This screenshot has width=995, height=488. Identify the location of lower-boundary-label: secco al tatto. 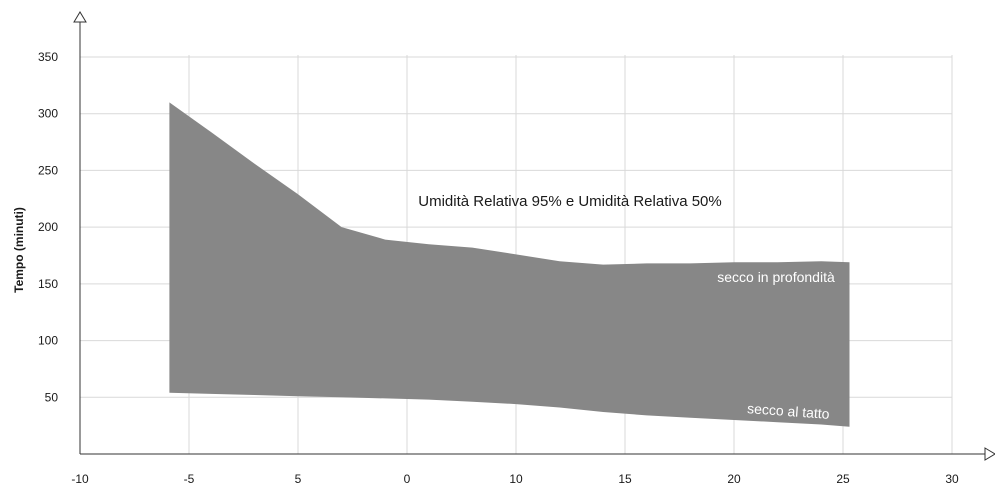
(789, 411).